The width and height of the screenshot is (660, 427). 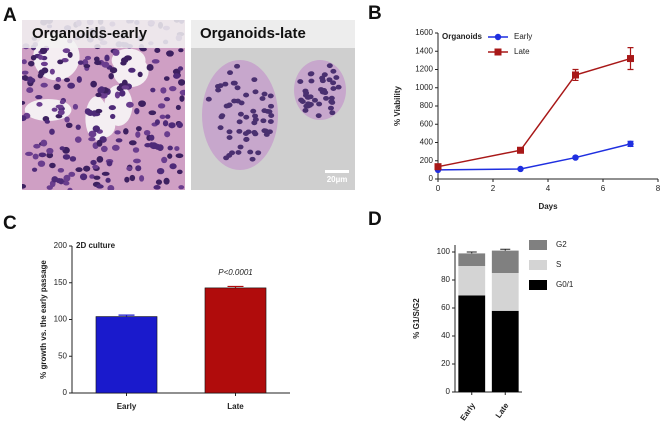 I want to click on y-axis-label: % G1/S/G2, so click(x=416, y=318).